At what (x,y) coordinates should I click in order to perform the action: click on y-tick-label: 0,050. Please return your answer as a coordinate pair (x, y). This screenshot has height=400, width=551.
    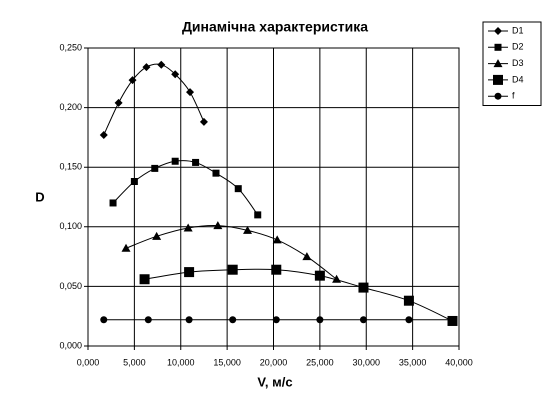
    Looking at the image, I should click on (70, 286).